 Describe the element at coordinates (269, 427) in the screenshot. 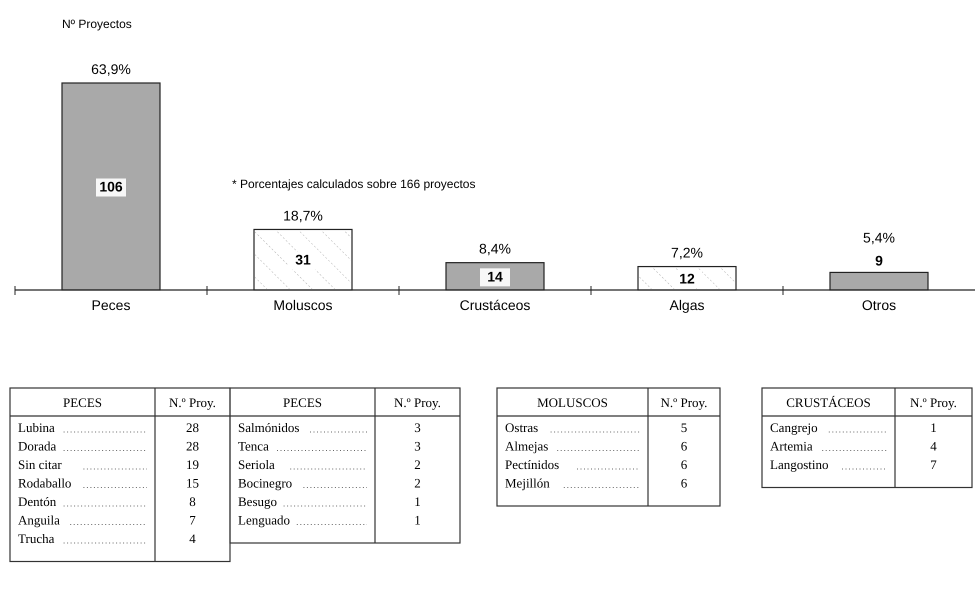

I see `category-label: Salmónidos` at that location.